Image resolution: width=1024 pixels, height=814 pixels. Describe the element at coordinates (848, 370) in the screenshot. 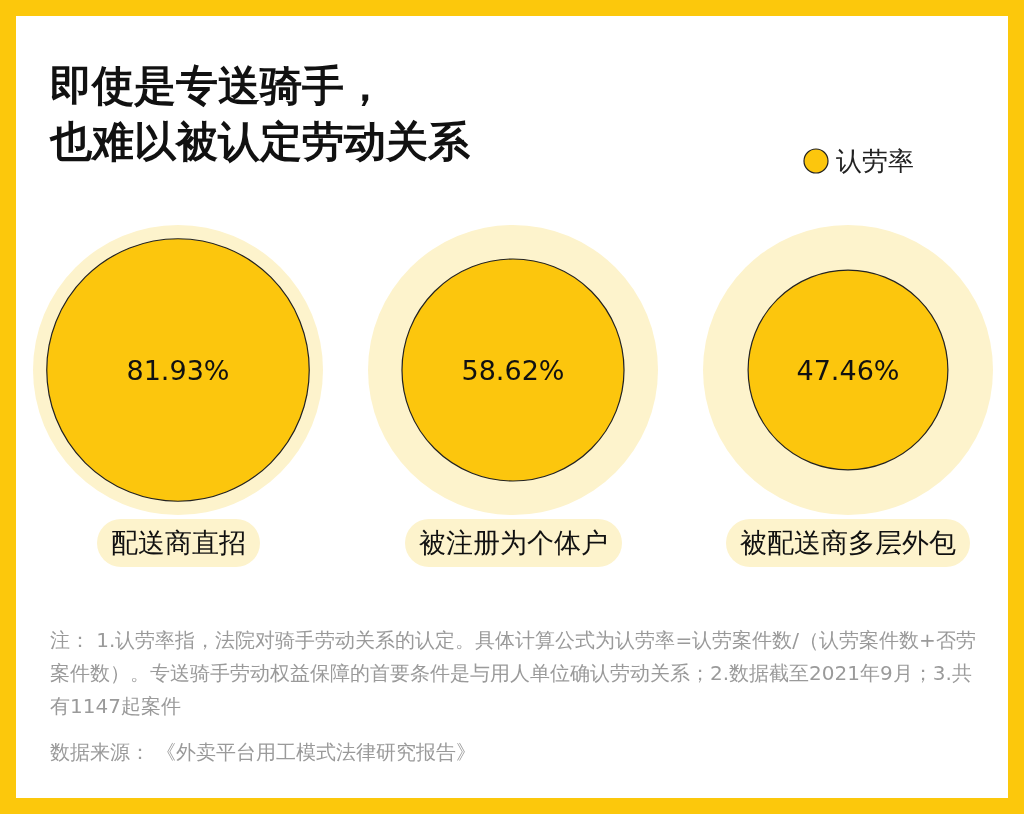

I see `data-label: 47.46%` at that location.